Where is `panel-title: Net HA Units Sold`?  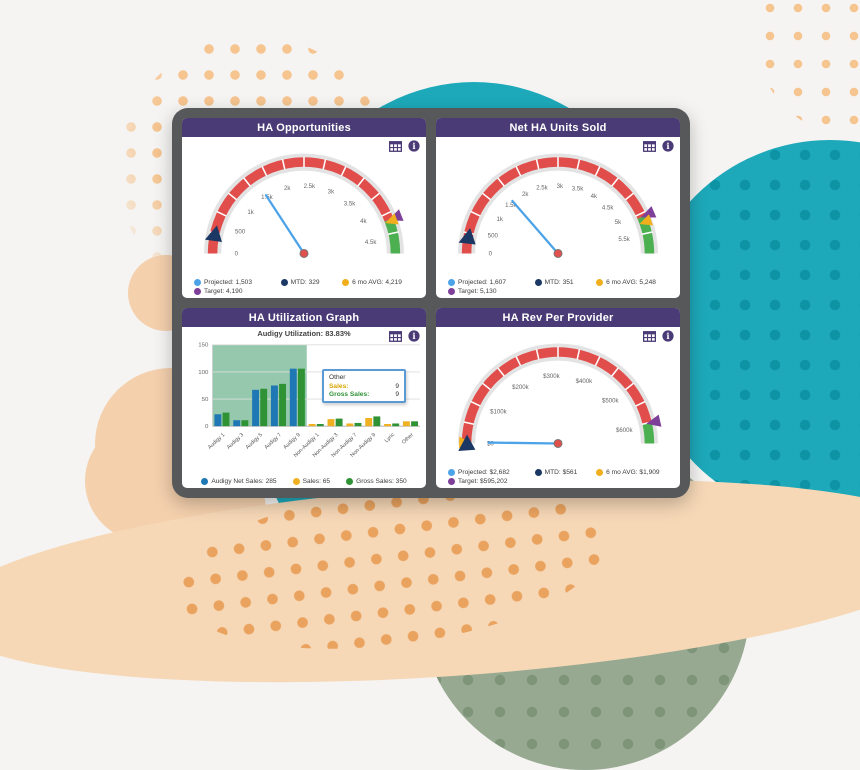
panel-title: Net HA Units Sold is located at coordinates (558, 128).